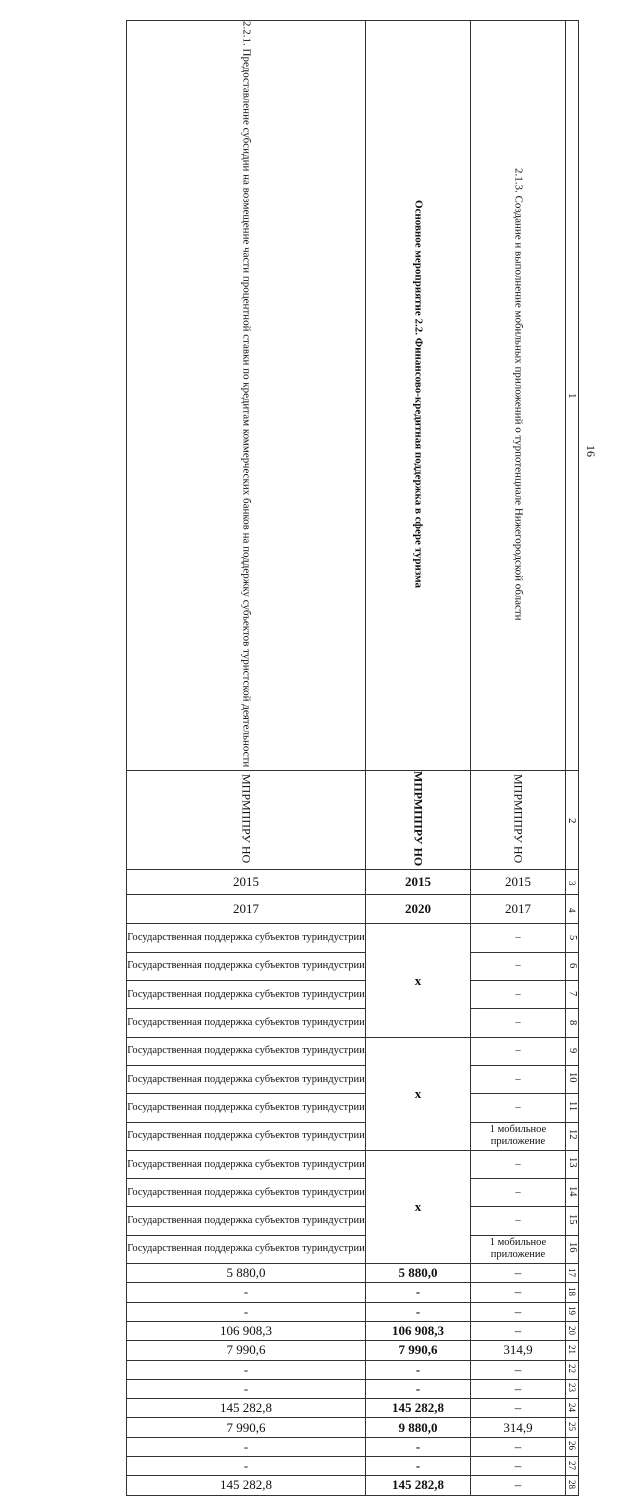 The image size is (640, 1496). Describe the element at coordinates (246, 1331) in the screenshot. I see `funding-cell: 106 908,3` at that location.